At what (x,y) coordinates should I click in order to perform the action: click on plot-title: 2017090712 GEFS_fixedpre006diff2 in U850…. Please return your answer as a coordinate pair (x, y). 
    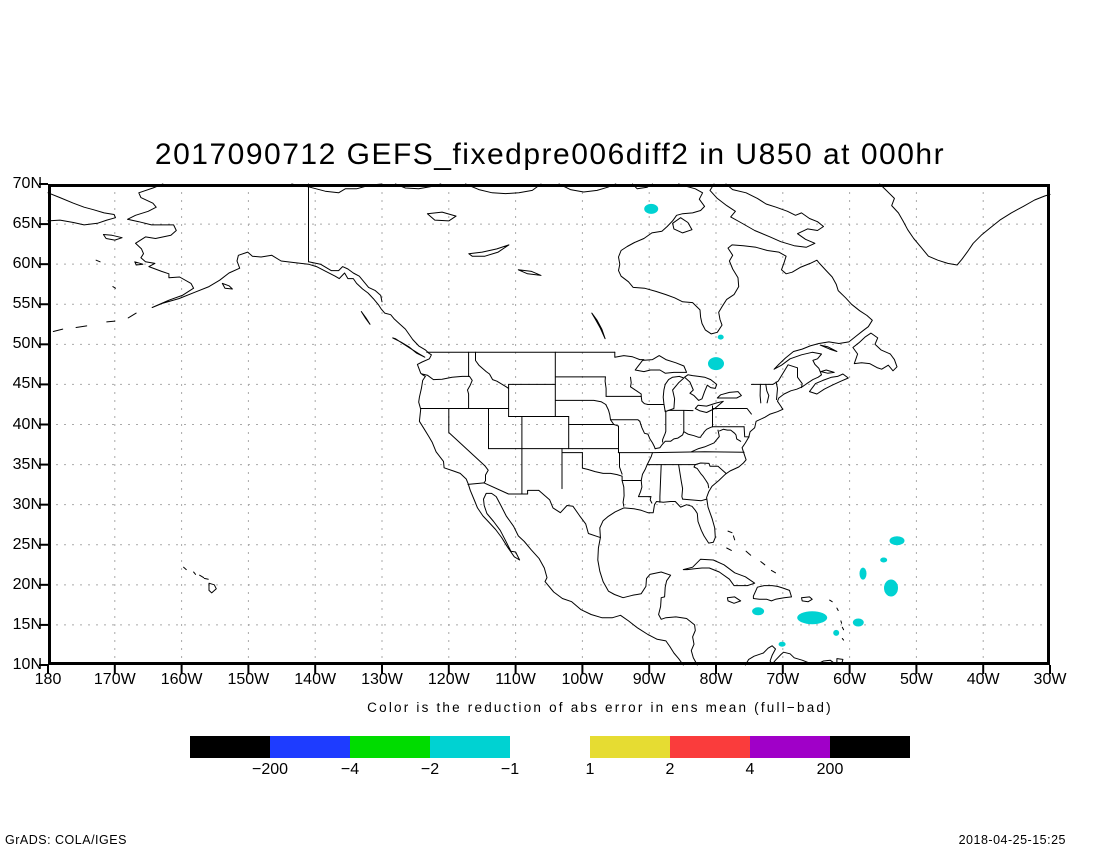
    Looking at the image, I should click on (550, 154).